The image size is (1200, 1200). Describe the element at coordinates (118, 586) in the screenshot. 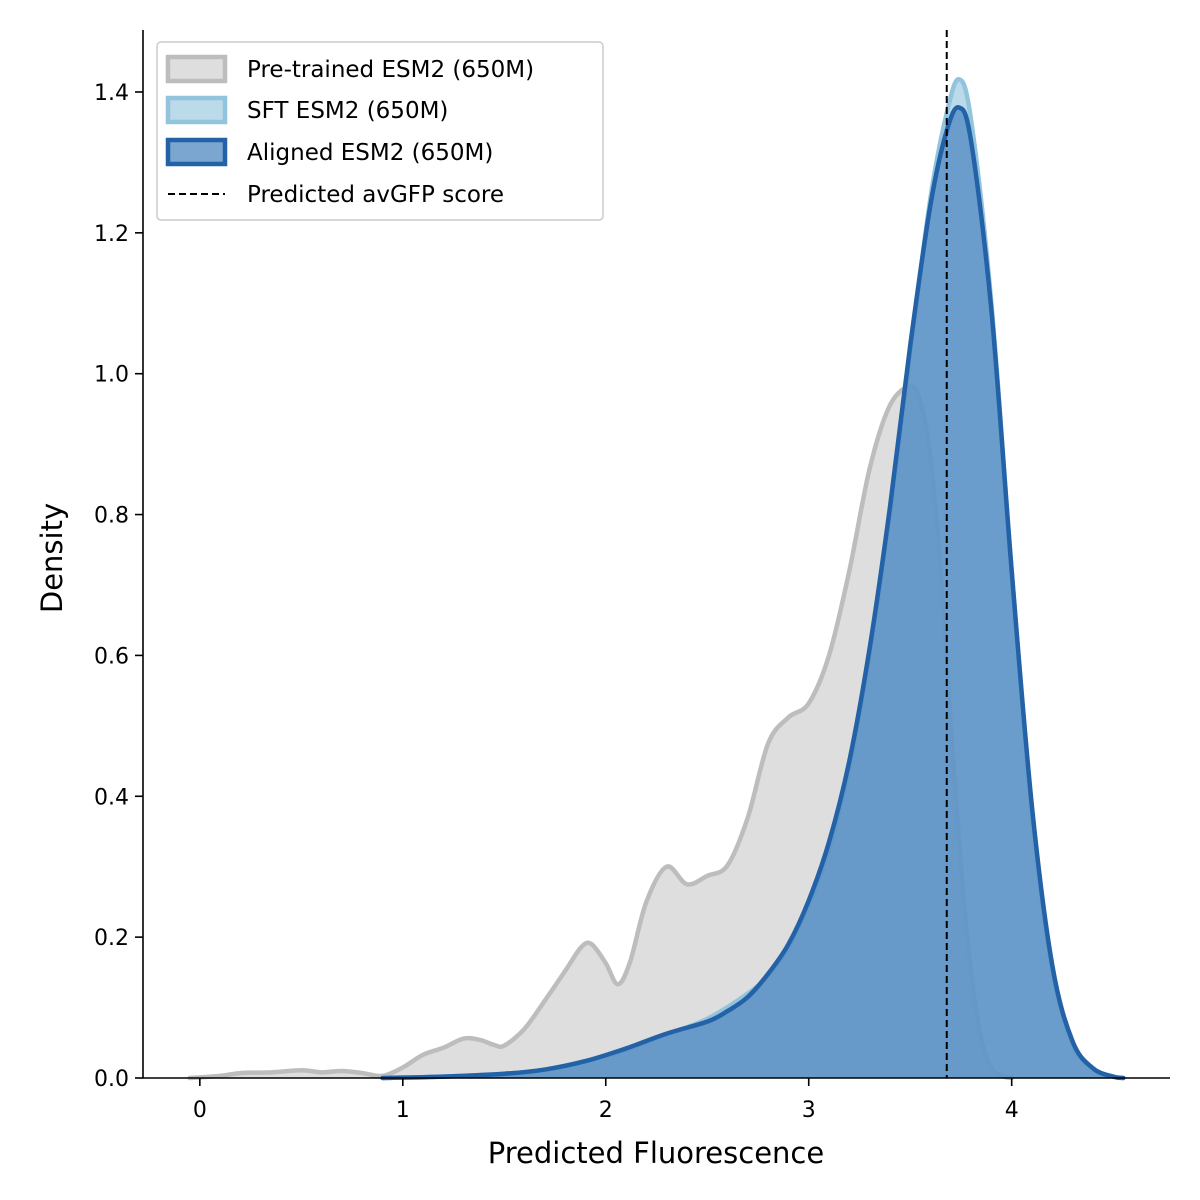

I see `y-ticks: 0.0 0.2 0.4 0.6 0.8 1.0 1.2 1.4` at that location.